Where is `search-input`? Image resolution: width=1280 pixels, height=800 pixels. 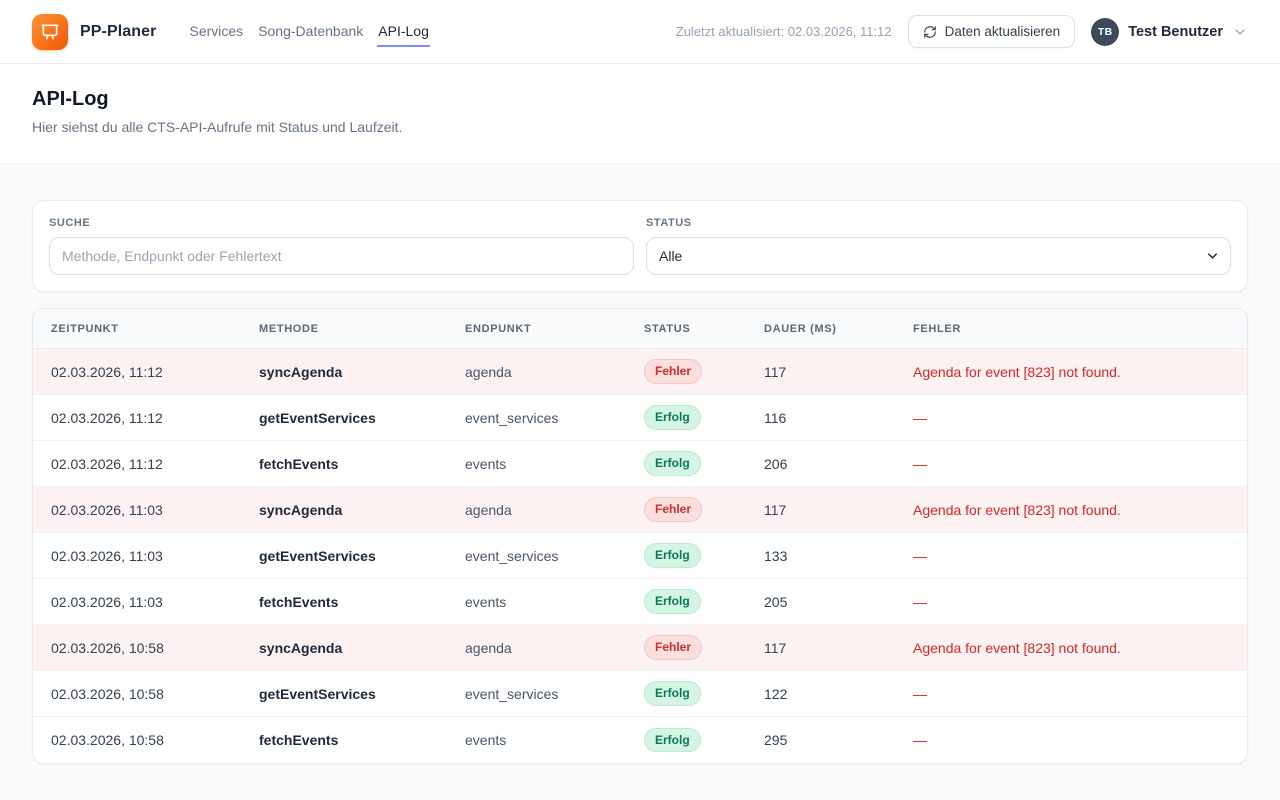
search-input is located at coordinates (341, 256).